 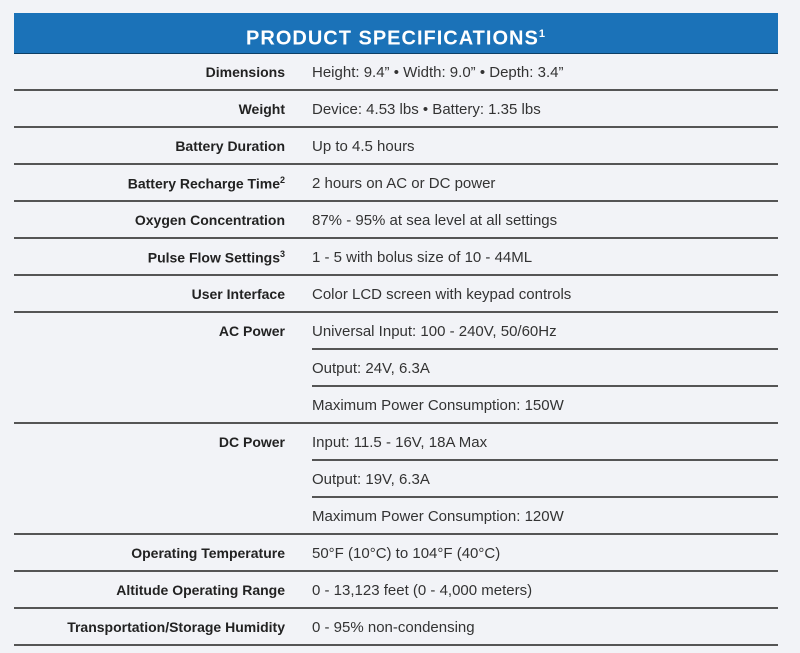 What do you see at coordinates (282, 254) in the screenshot?
I see `footnote-marker: 3` at bounding box center [282, 254].